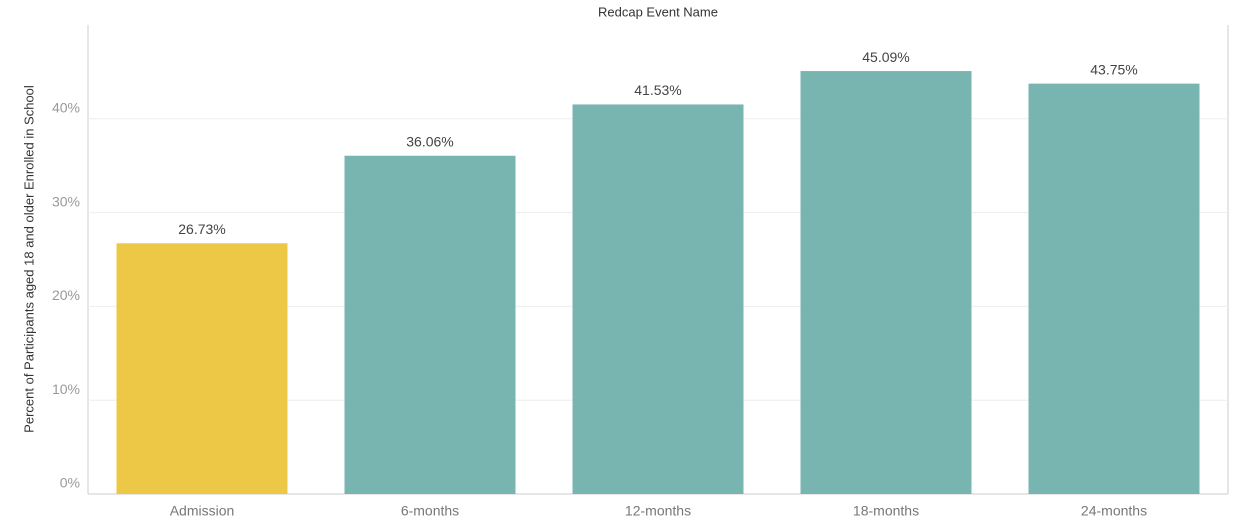 The height and width of the screenshot is (525, 1233). Describe the element at coordinates (66, 295) in the screenshot. I see `y-tick-label: 20%` at that location.